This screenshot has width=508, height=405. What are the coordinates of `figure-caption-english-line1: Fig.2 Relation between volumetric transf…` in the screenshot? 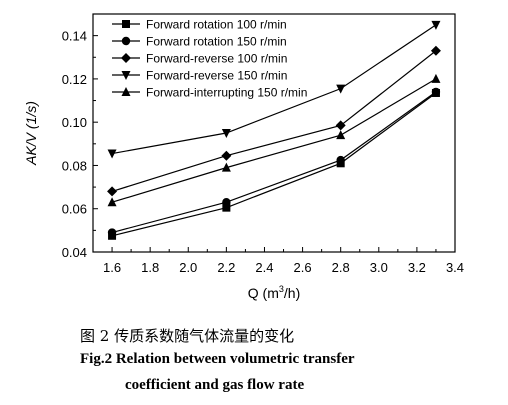 It's located at (217, 359).